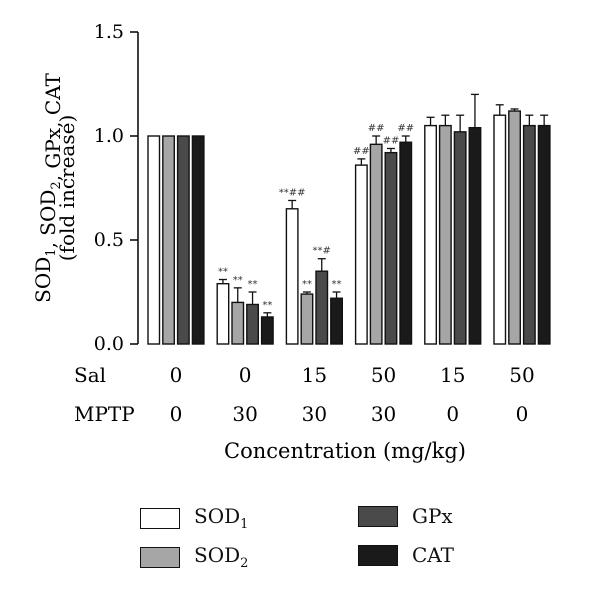 The height and width of the screenshot is (590, 600). I want to click on x-axis-label: Concentration (mg/kg), so click(345, 451).